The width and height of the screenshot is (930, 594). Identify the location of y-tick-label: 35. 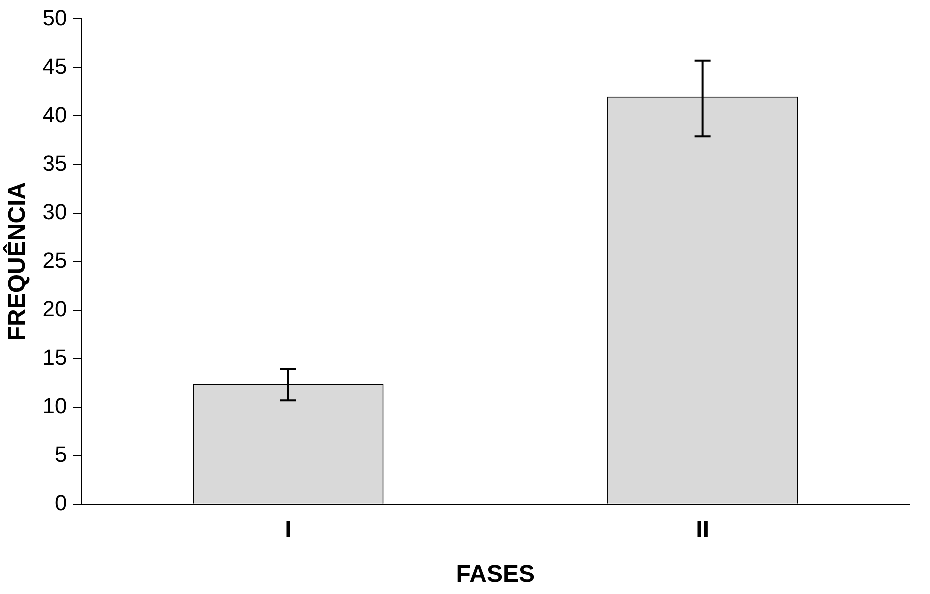
(55, 163).